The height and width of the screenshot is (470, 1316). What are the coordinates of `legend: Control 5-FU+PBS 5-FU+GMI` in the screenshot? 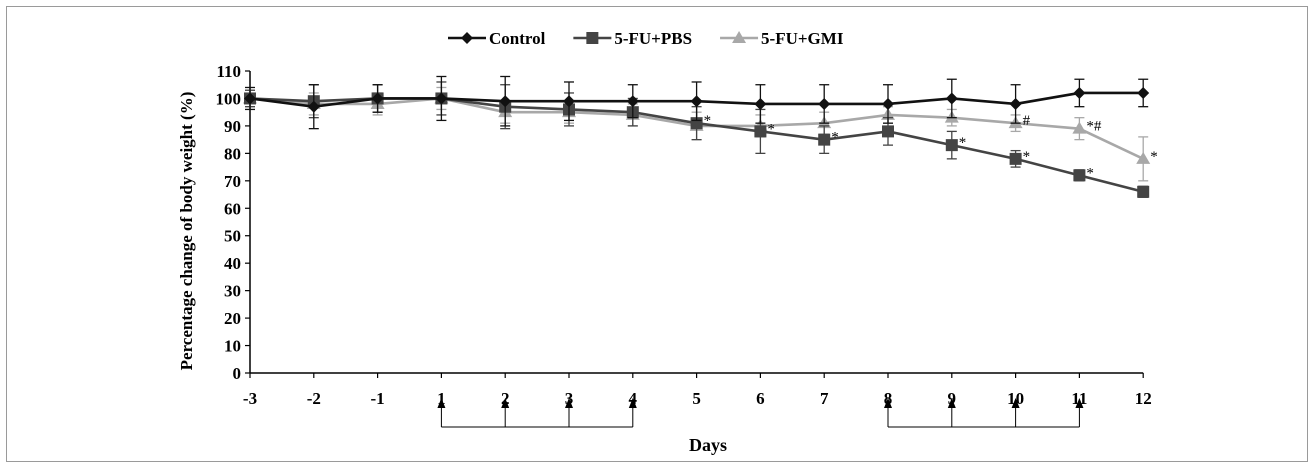 It's located at (646, 38).